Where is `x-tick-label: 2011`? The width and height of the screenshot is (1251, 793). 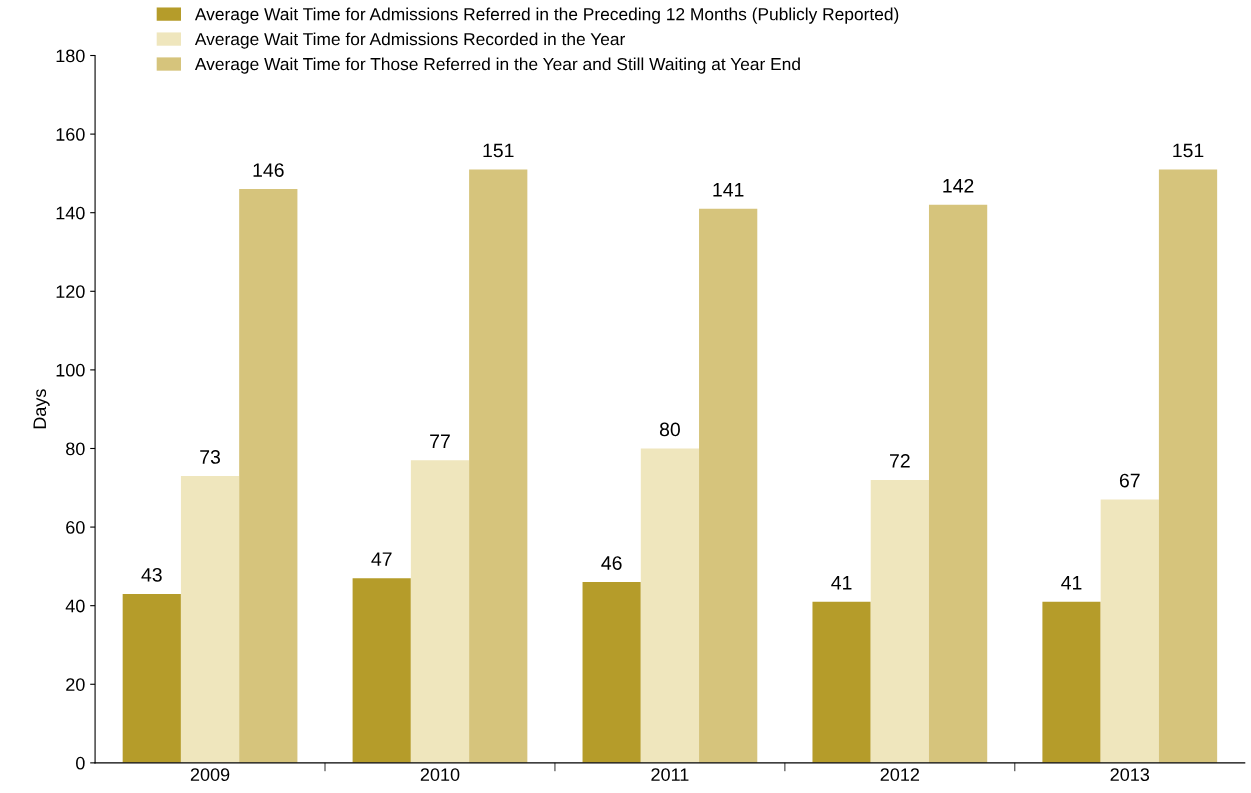 x-tick-label: 2011 is located at coordinates (670, 774).